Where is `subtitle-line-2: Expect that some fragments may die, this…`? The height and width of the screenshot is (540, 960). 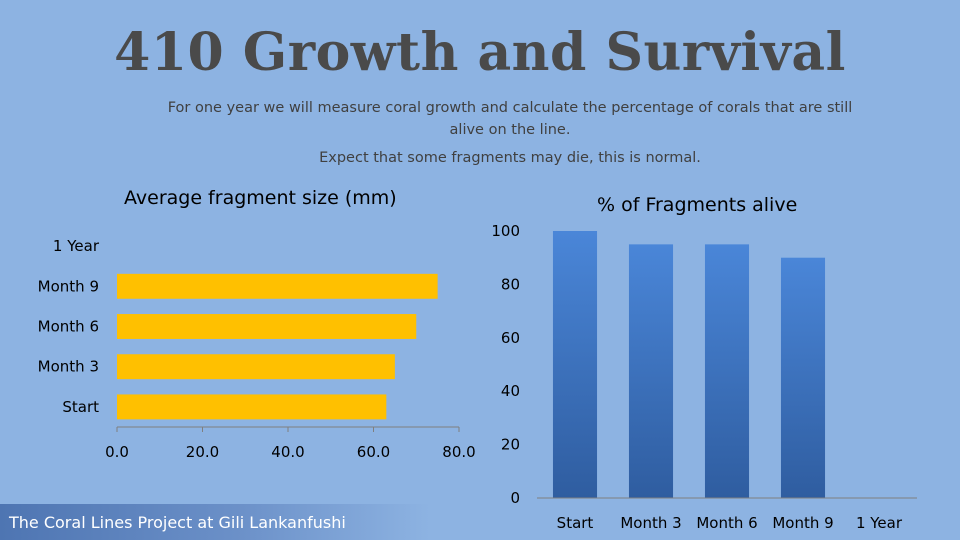 subtitle-line-2: Expect that some fragments may die, this… is located at coordinates (510, 158).